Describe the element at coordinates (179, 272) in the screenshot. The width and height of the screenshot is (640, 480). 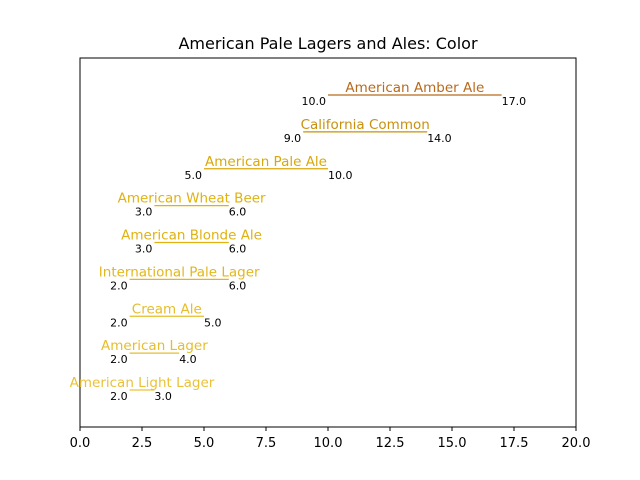
I see `style-name-label: International Pale Lager` at that location.